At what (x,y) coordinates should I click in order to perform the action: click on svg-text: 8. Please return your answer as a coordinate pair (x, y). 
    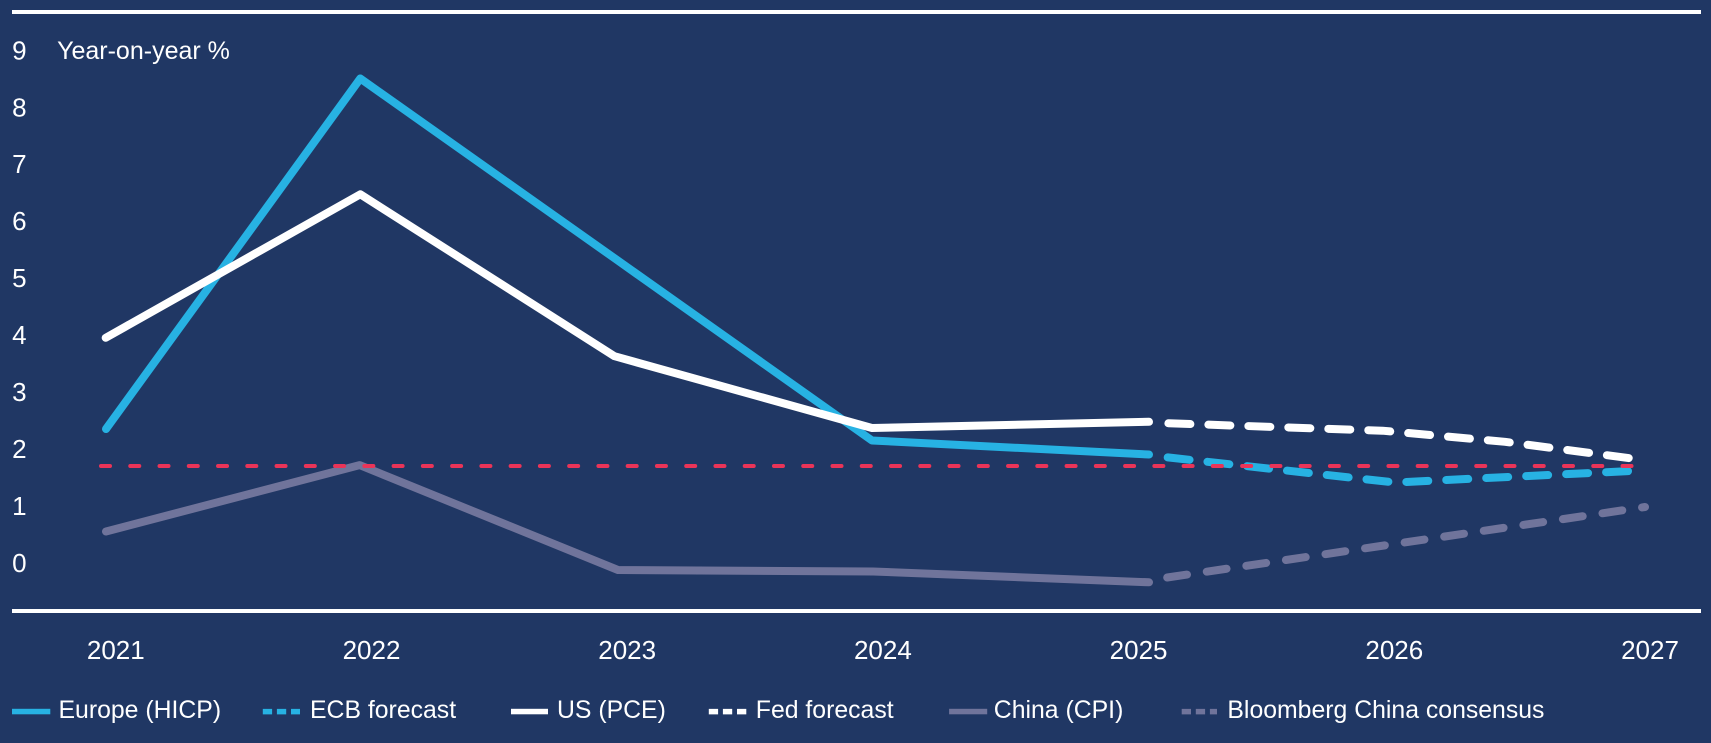
    Looking at the image, I should click on (19, 107).